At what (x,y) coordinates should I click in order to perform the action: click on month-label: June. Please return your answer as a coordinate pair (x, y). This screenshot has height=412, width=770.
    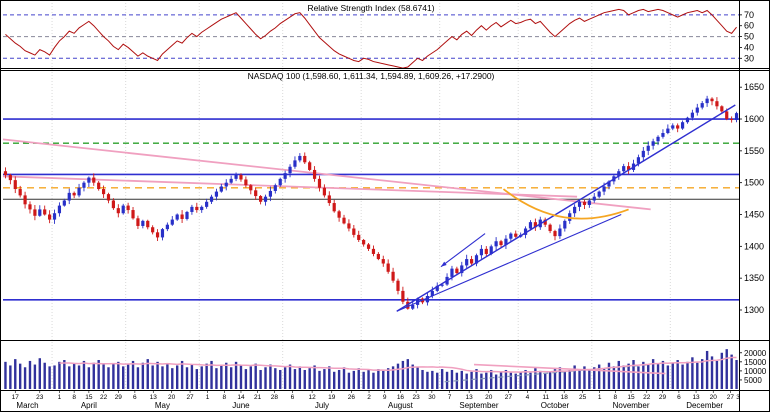
    Looking at the image, I should click on (241, 405).